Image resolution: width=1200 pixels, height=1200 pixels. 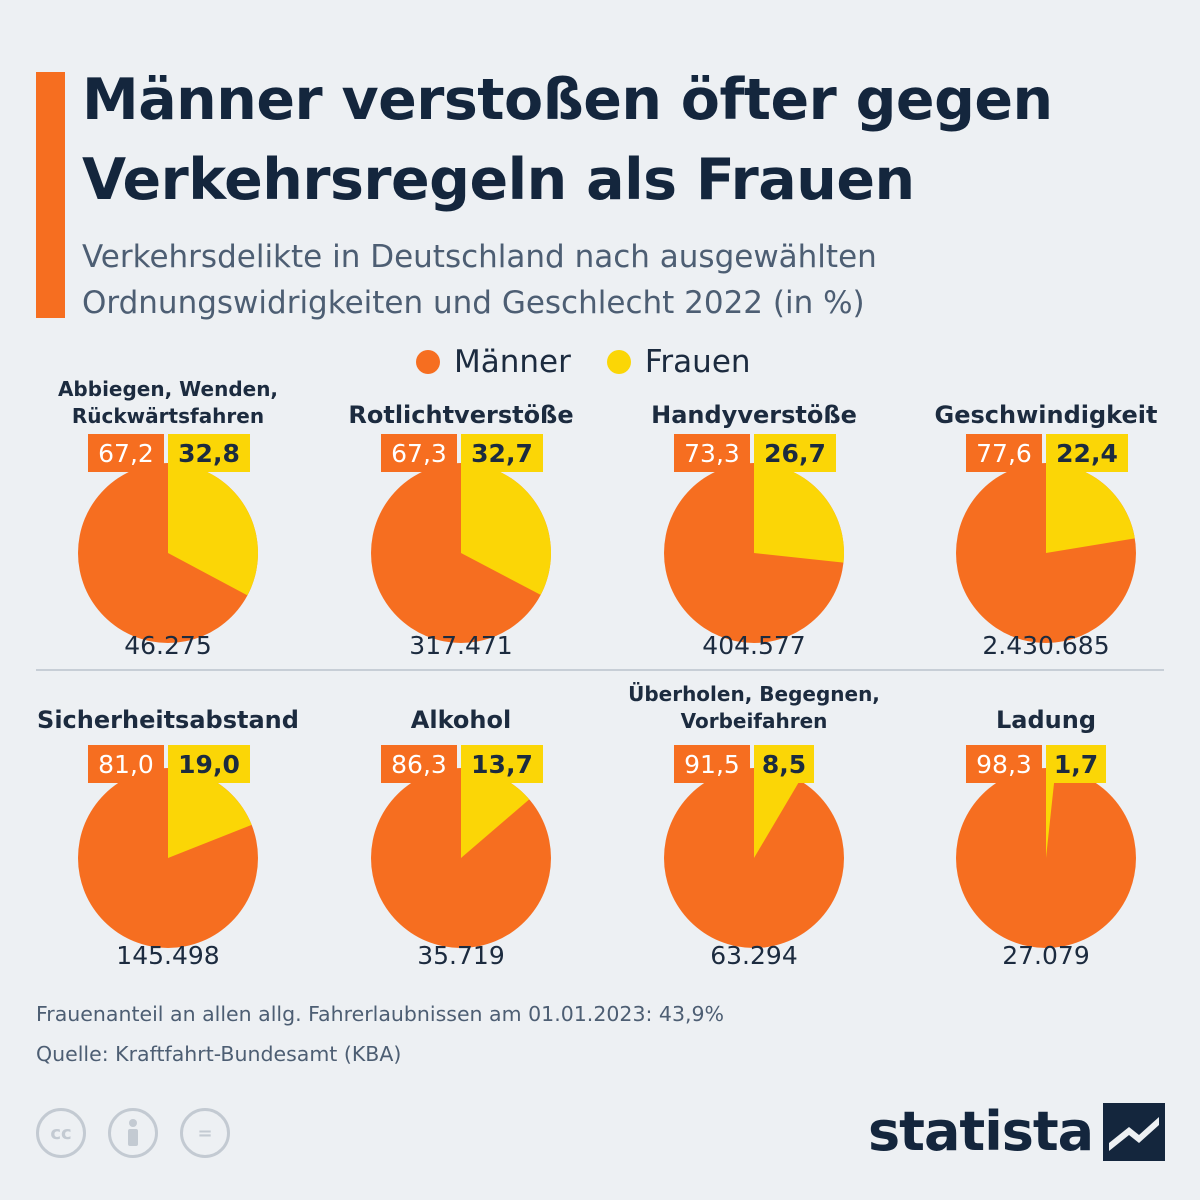 I want to click on legend-item-women: Frauen, so click(x=678, y=362).